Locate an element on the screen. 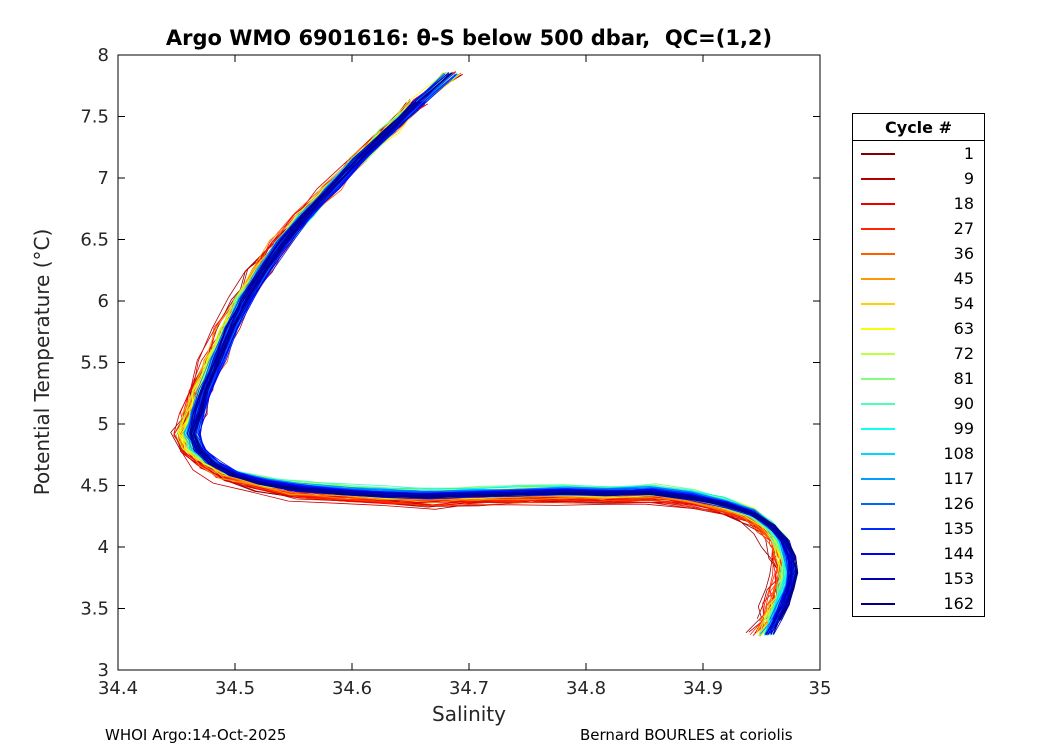 The height and width of the screenshot is (750, 1050). x-tick-label: 35 is located at coordinates (820, 688).